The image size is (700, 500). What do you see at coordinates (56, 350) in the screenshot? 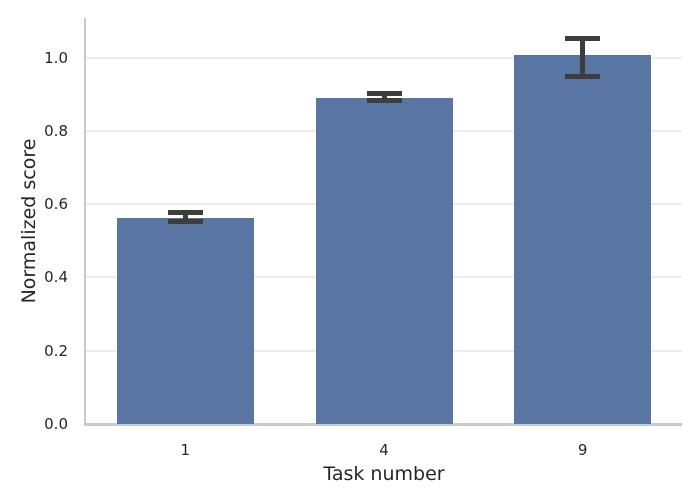
I see `y-tick-label: 0.2` at bounding box center [56, 350].